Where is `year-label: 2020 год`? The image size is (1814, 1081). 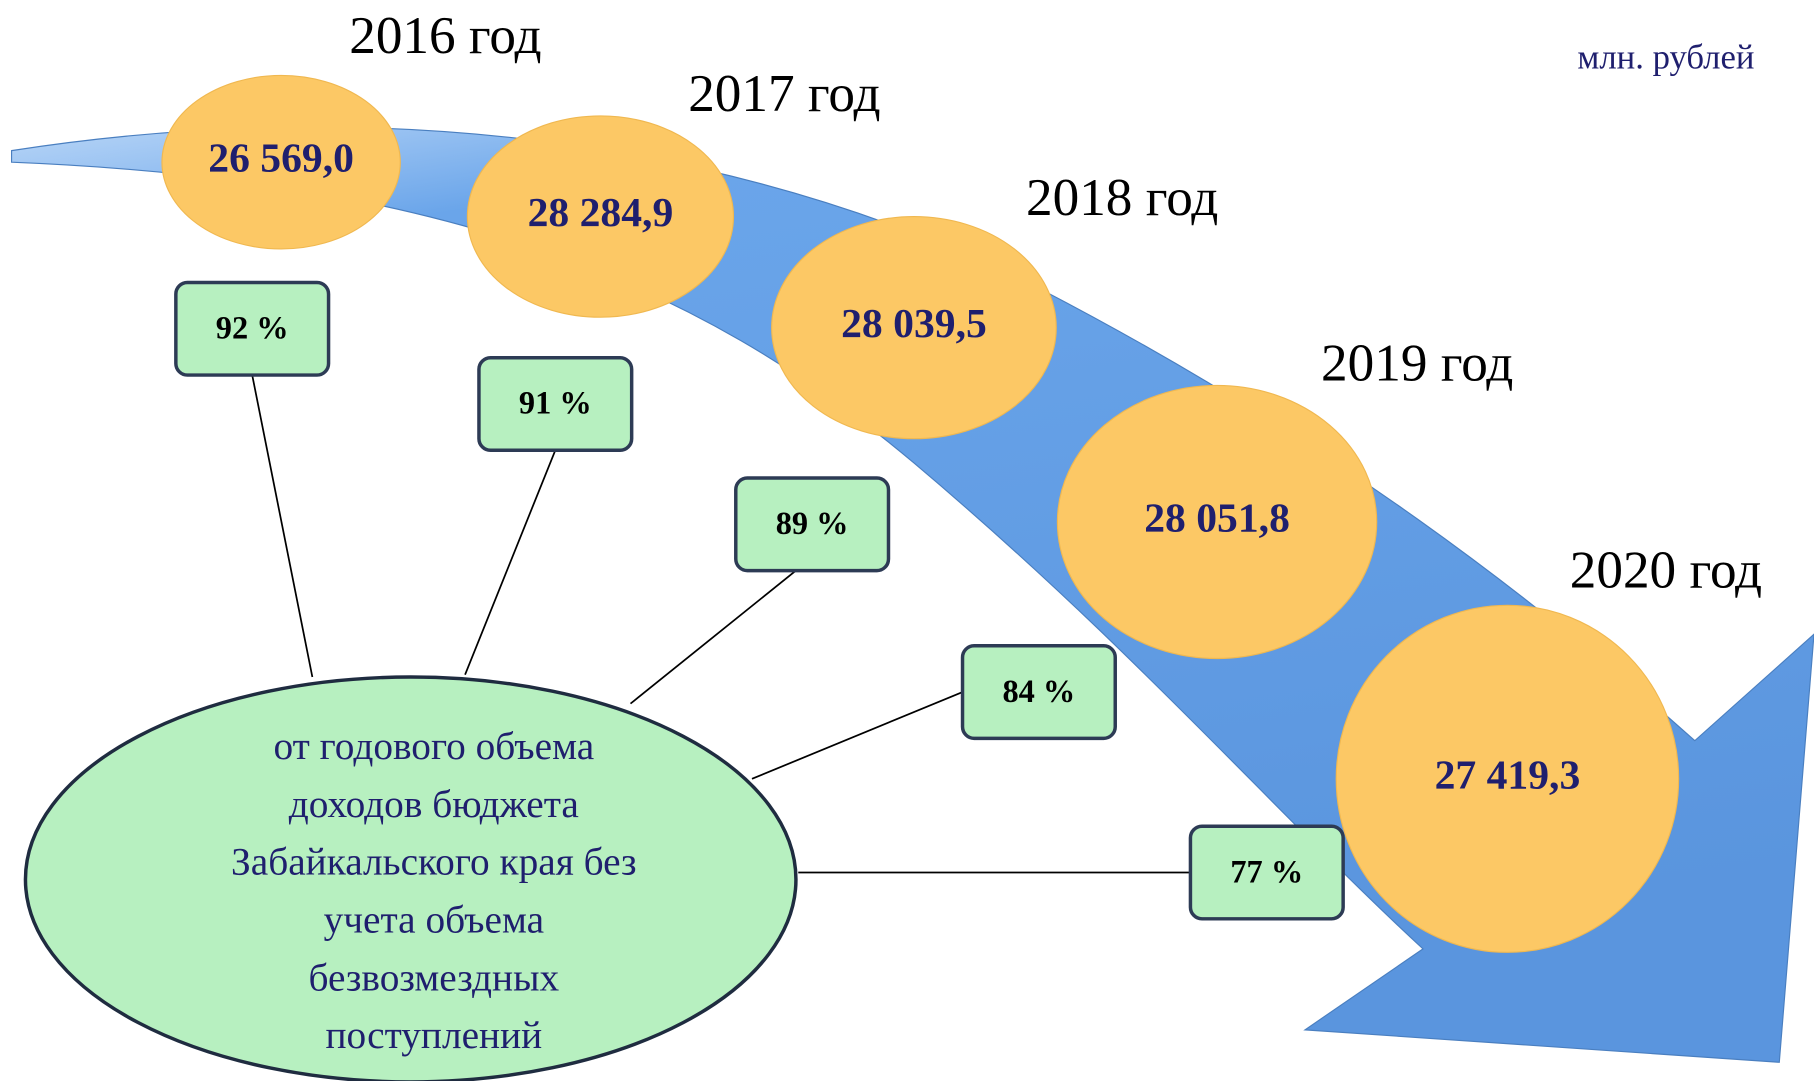 year-label: 2020 год is located at coordinates (1666, 569).